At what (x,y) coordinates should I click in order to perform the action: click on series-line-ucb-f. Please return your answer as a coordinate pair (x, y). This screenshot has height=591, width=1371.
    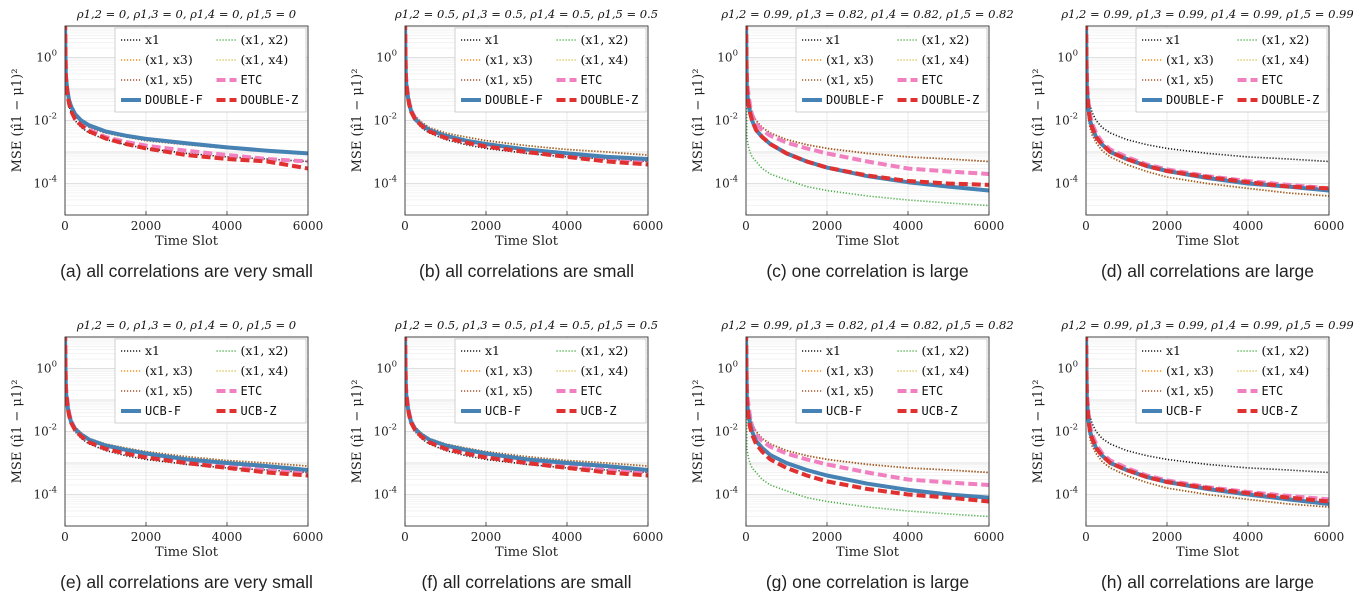
    Looking at the image, I should click on (186, 404).